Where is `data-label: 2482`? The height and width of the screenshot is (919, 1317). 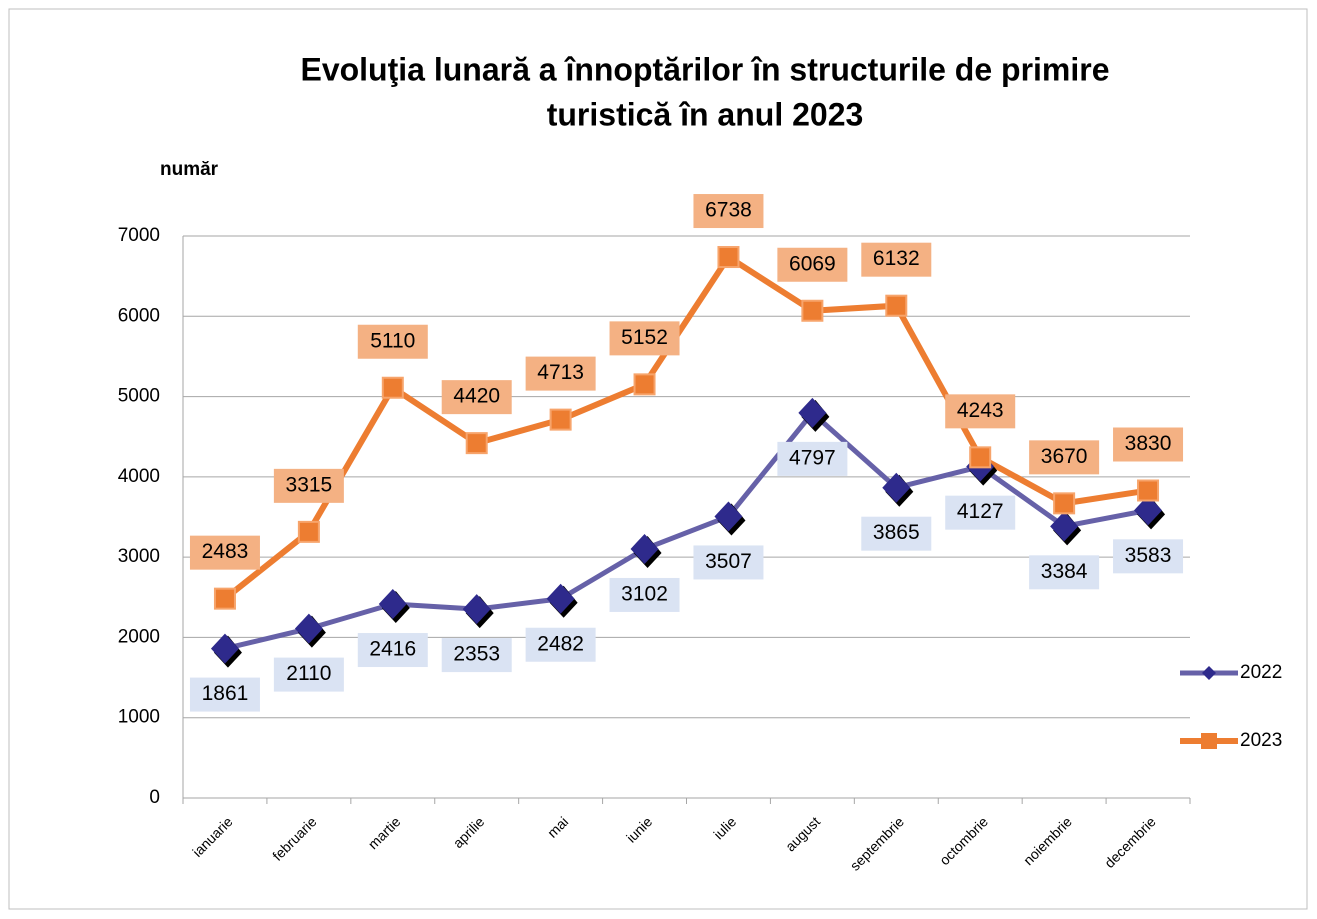 data-label: 2482 is located at coordinates (560, 643).